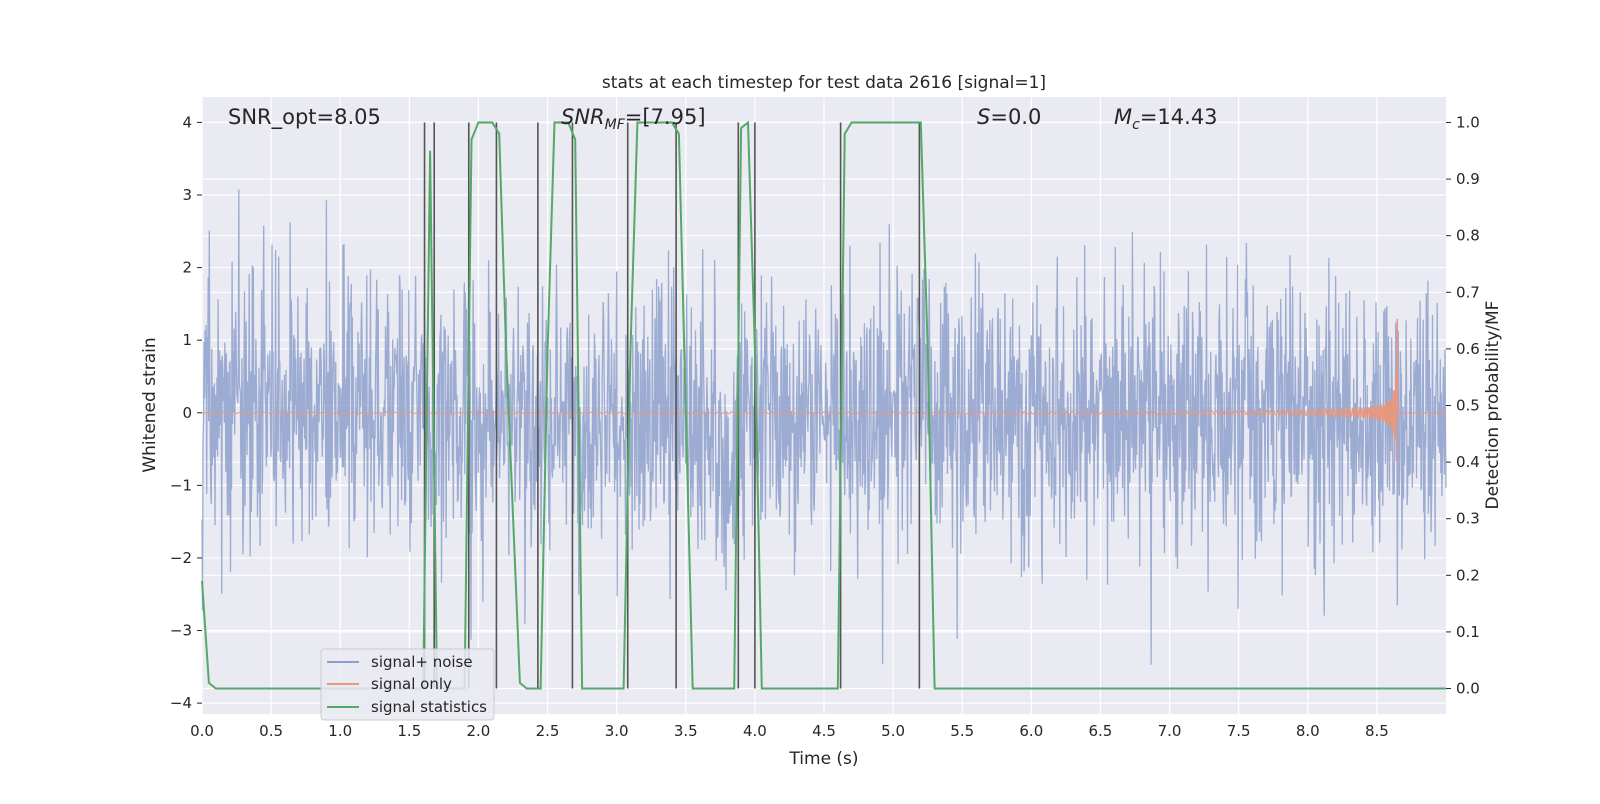  What do you see at coordinates (1468, 122) in the screenshot?
I see `y-tick-label-right: 1.0` at bounding box center [1468, 122].